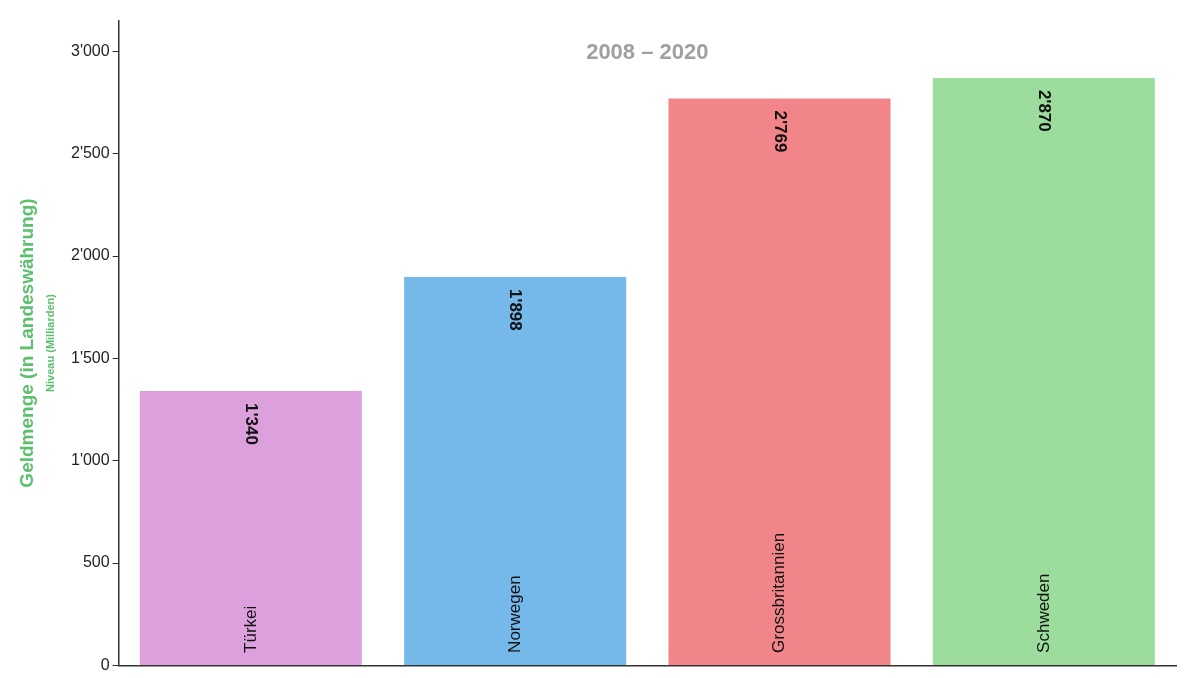 Image resolution: width=1194 pixels, height=678 pixels. Describe the element at coordinates (780, 131) in the screenshot. I see `data-label: 2'769` at that location.